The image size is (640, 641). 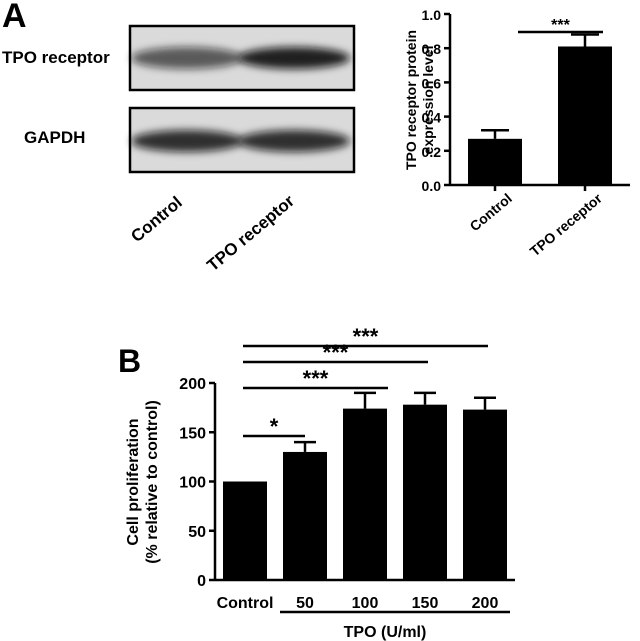 What do you see at coordinates (187, 141) in the screenshot?
I see `blot-band-r2-l1` at bounding box center [187, 141].